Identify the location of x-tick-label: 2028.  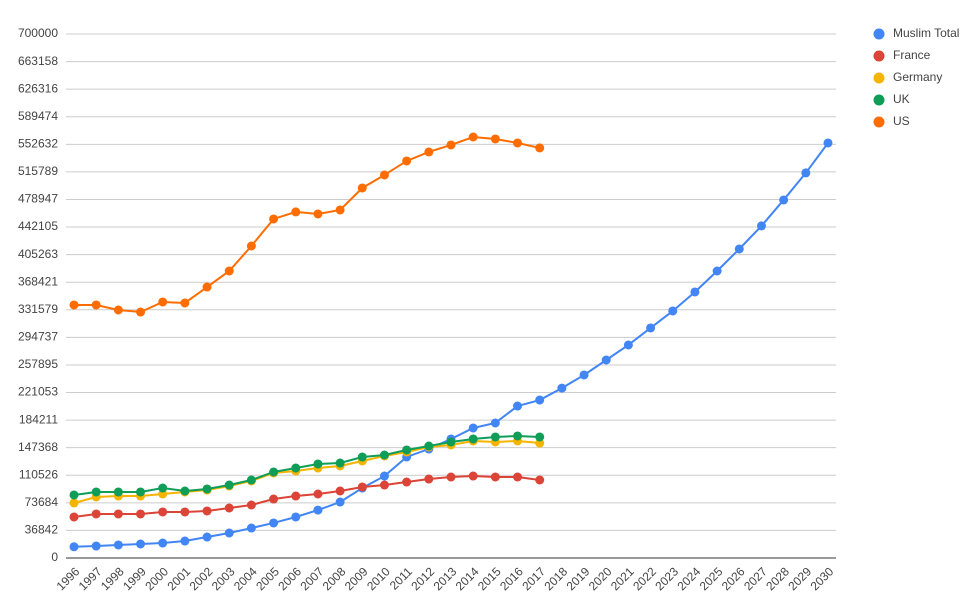
(777, 578).